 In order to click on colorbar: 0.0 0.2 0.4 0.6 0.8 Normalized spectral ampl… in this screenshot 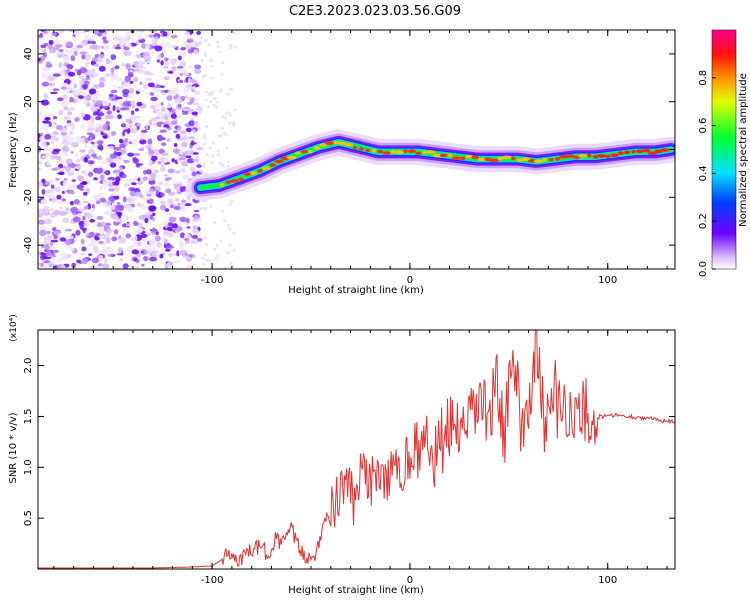, I will do `click(723, 153)`.